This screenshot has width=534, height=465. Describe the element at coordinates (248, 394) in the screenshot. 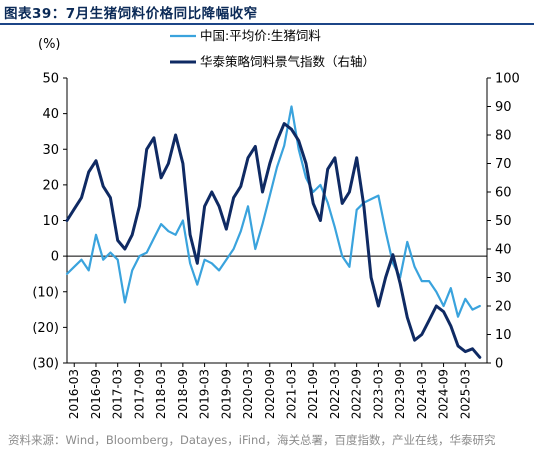

I see `x-tick-label: 2020-03` at that location.